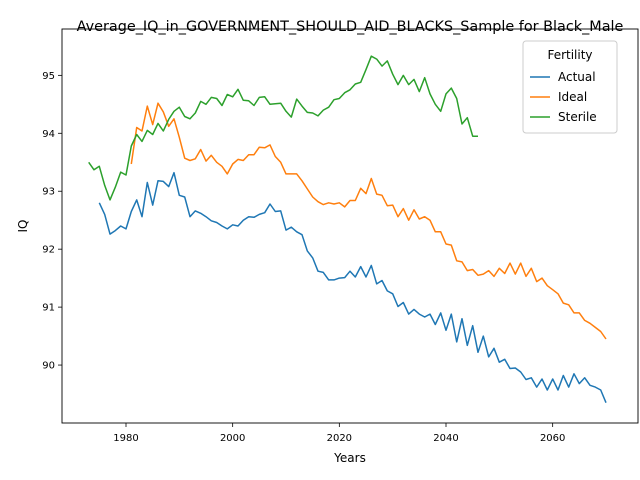 Image resolution: width=640 pixels, height=480 pixels. What do you see at coordinates (445, 438) in the screenshot?
I see `x-tick-label: 2040` at bounding box center [445, 438].